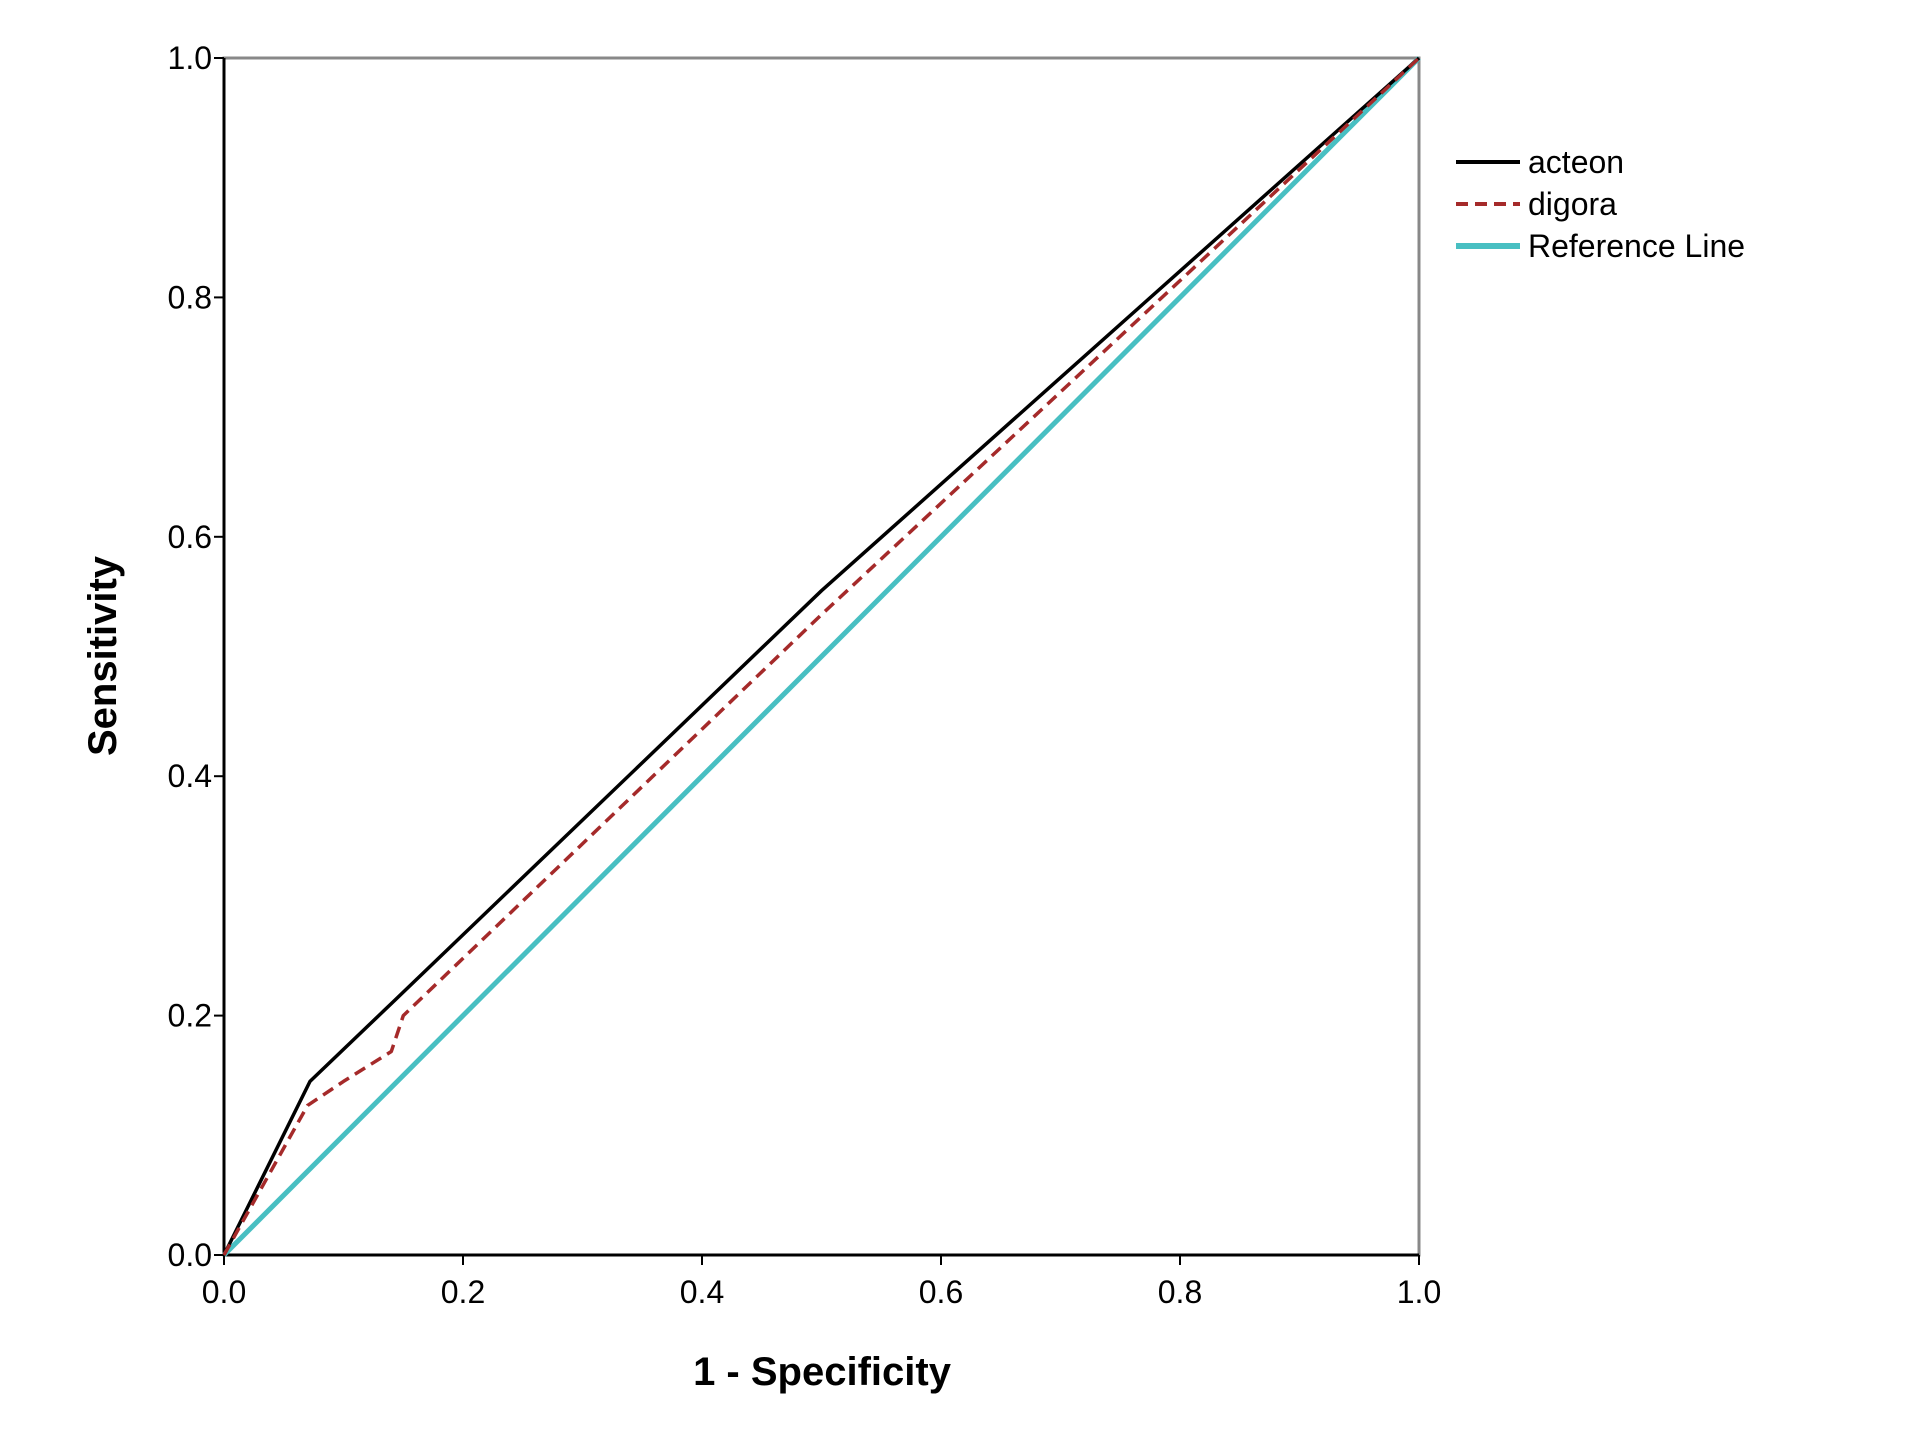  What do you see at coordinates (1576, 162) in the screenshot?
I see `legend-label-acteon: acteon` at bounding box center [1576, 162].